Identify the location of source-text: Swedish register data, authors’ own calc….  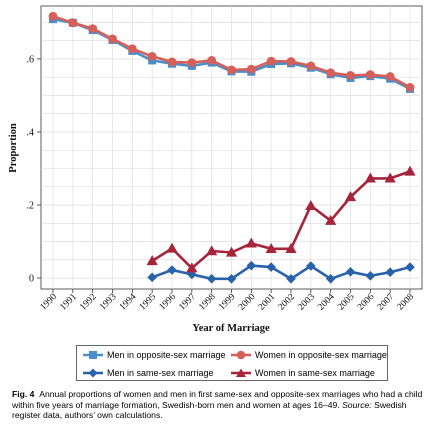
(209, 410).